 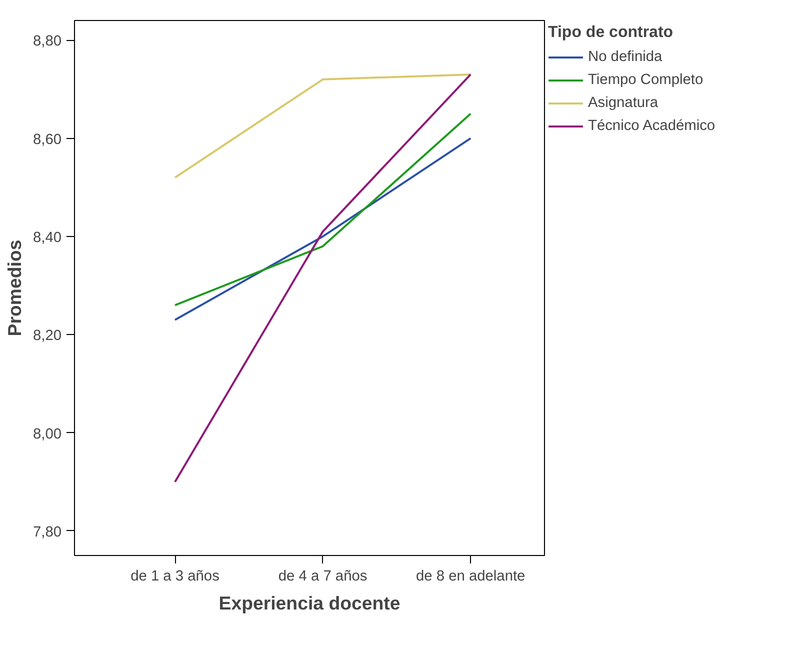 I want to click on x-tick-label: de 1 a 3 años, so click(x=175, y=576).